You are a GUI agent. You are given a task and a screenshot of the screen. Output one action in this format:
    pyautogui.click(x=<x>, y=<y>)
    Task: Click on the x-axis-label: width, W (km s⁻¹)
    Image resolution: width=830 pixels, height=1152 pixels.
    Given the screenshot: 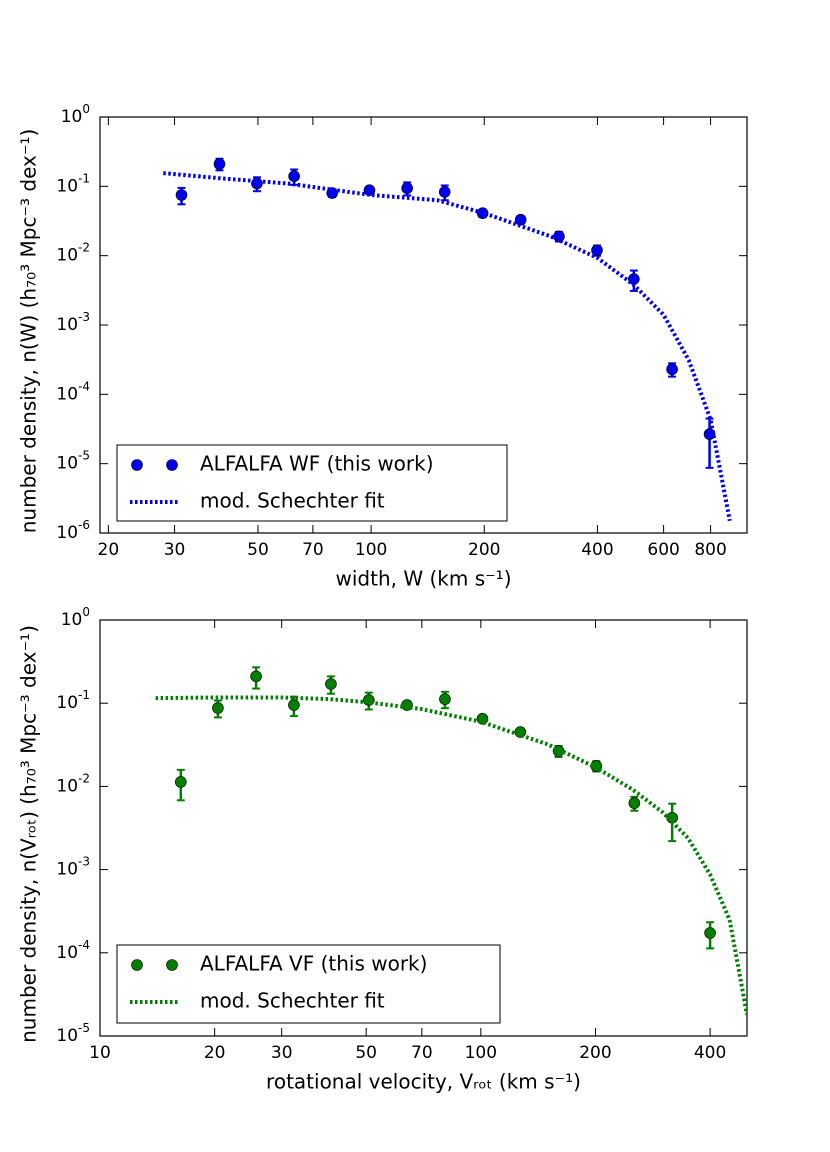 What is the action you would take?
    pyautogui.click(x=424, y=579)
    